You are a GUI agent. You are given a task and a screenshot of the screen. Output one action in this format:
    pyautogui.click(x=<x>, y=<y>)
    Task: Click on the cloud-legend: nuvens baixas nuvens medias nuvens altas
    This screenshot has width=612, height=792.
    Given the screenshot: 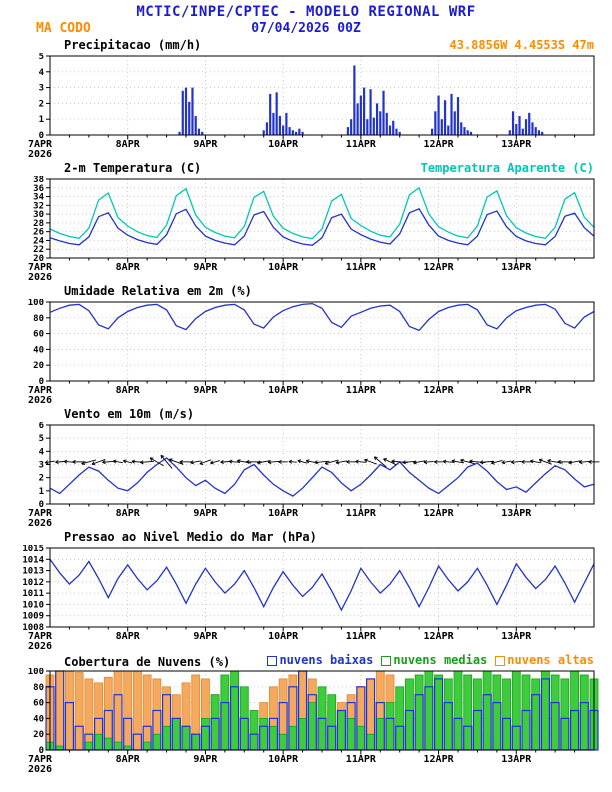 What is the action you would take?
    pyautogui.click(x=426, y=660)
    